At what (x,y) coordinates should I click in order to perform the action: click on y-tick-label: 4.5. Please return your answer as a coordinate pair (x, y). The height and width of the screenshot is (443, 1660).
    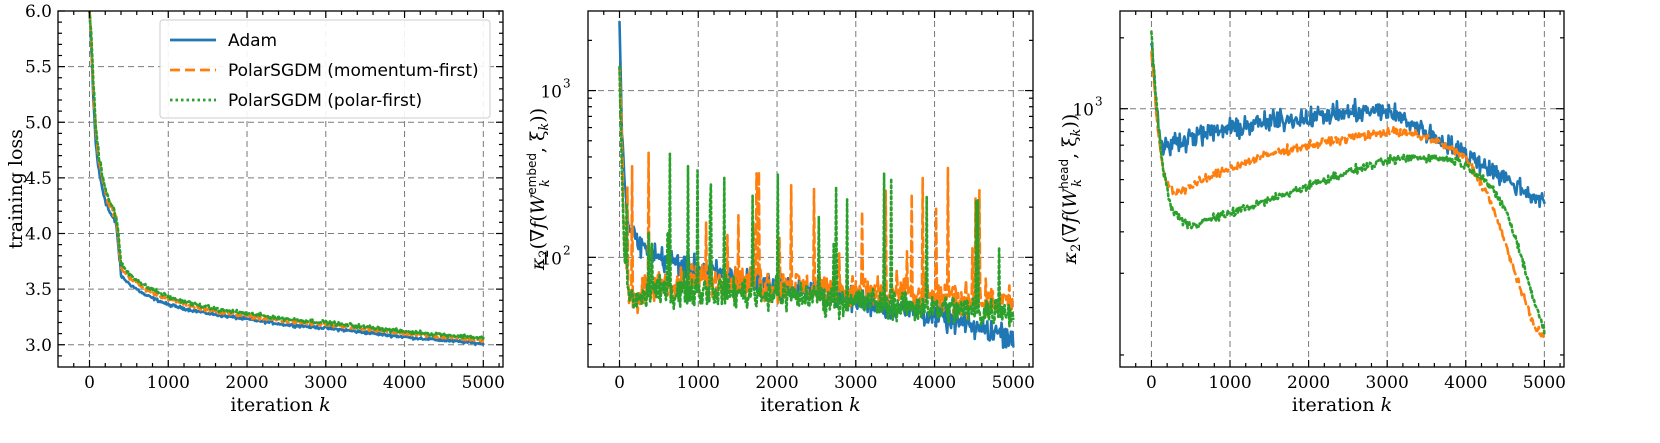
    Looking at the image, I should click on (38, 179).